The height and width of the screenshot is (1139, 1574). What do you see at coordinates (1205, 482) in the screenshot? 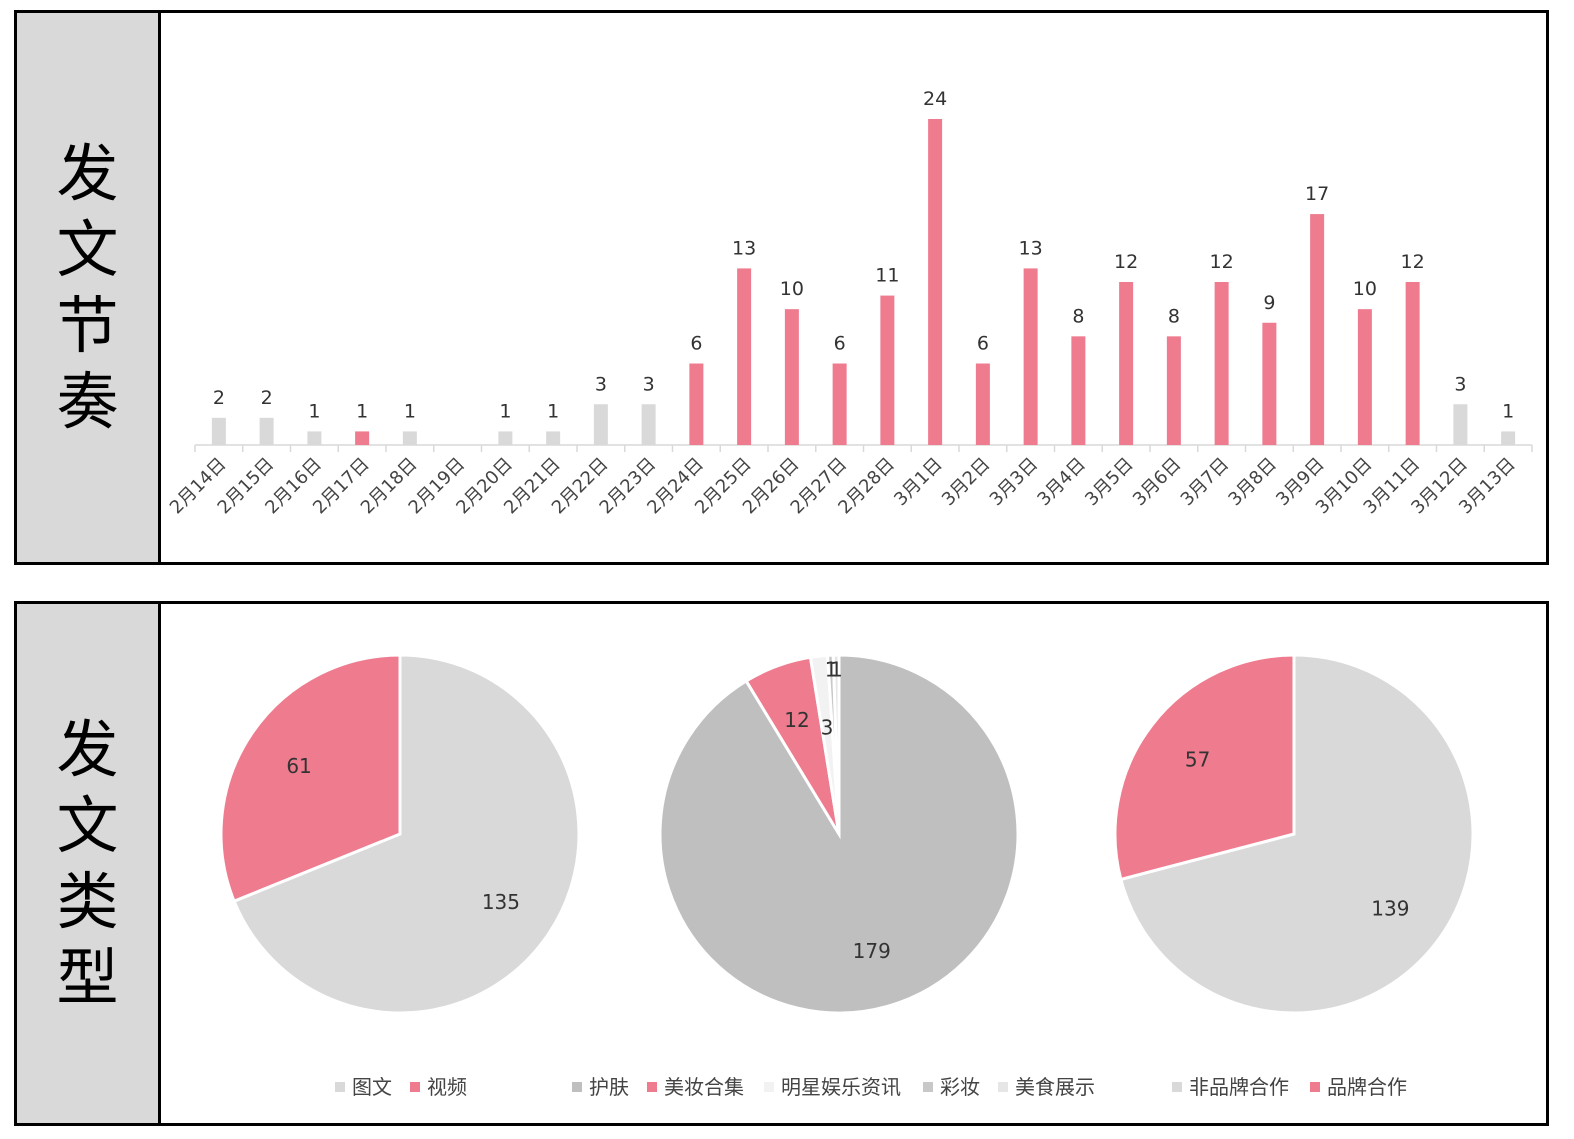
I see `x-tick-label: 3月7日` at bounding box center [1205, 482].